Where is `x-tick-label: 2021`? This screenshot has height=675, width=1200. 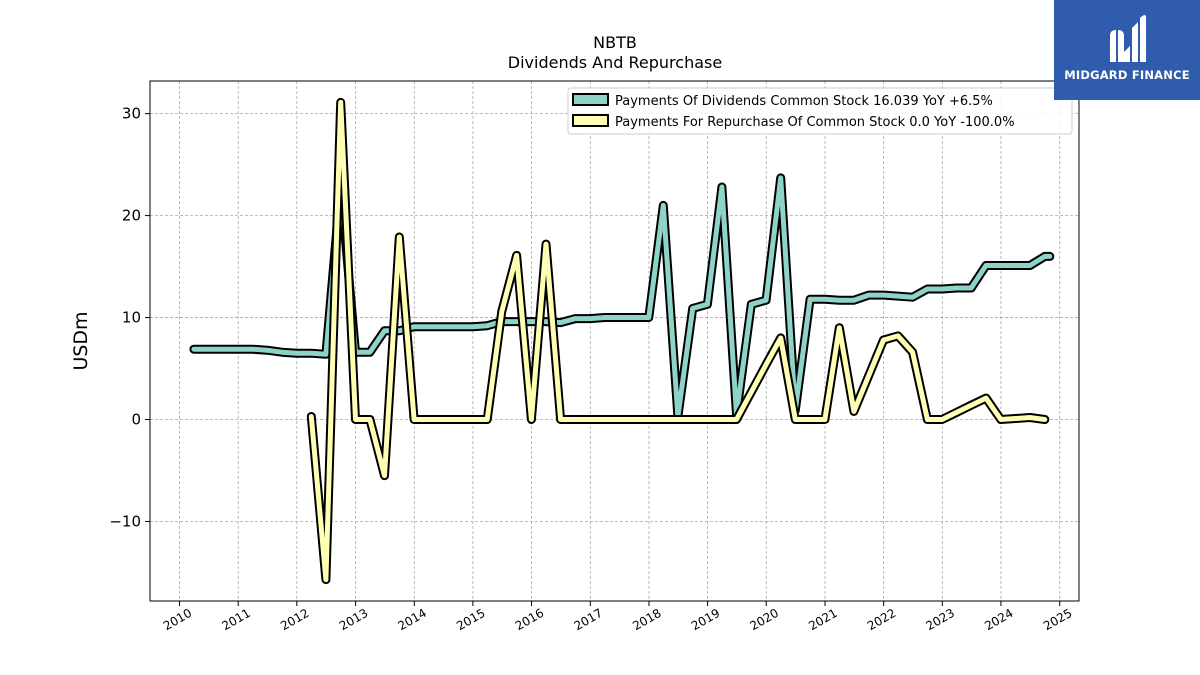
x-tick-label: 2021 is located at coordinates (822, 619).